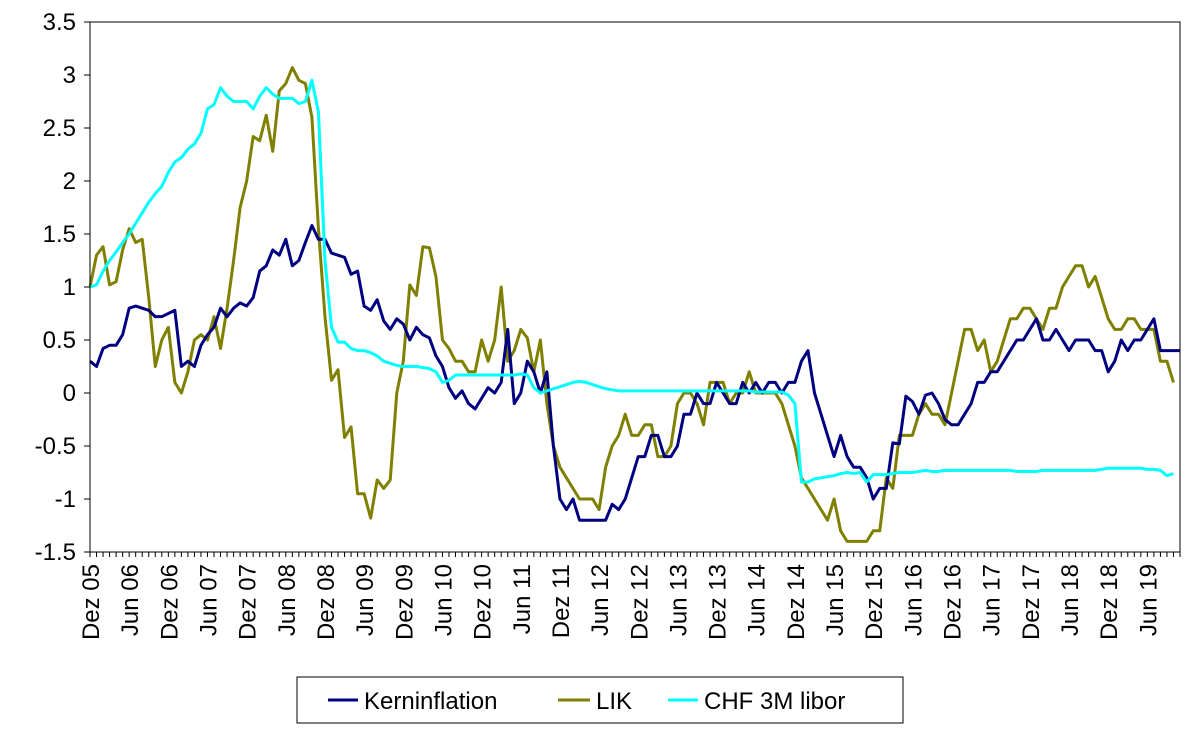  Describe the element at coordinates (130, 600) in the screenshot. I see `x-tick-label: Jun 06` at that location.